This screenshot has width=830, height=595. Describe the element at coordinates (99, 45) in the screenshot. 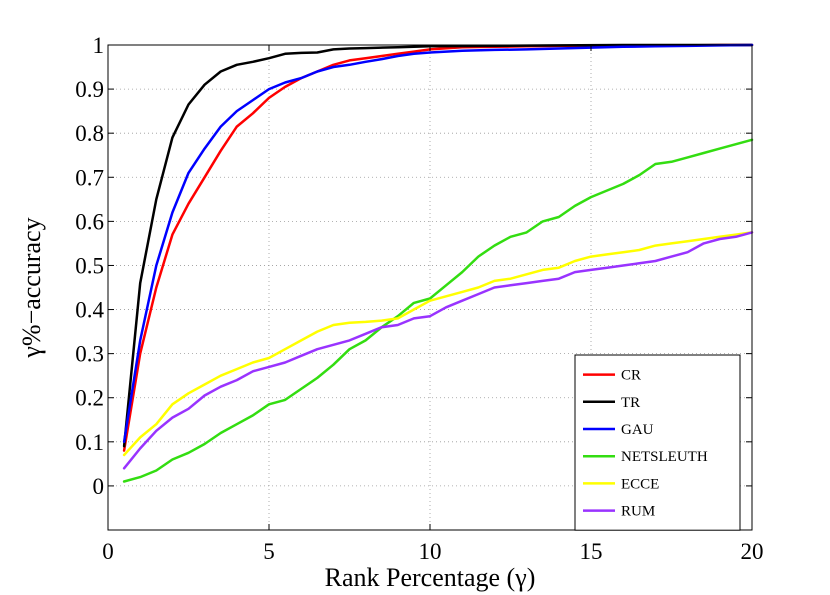

I see `y-tick-label: 1` at that location.